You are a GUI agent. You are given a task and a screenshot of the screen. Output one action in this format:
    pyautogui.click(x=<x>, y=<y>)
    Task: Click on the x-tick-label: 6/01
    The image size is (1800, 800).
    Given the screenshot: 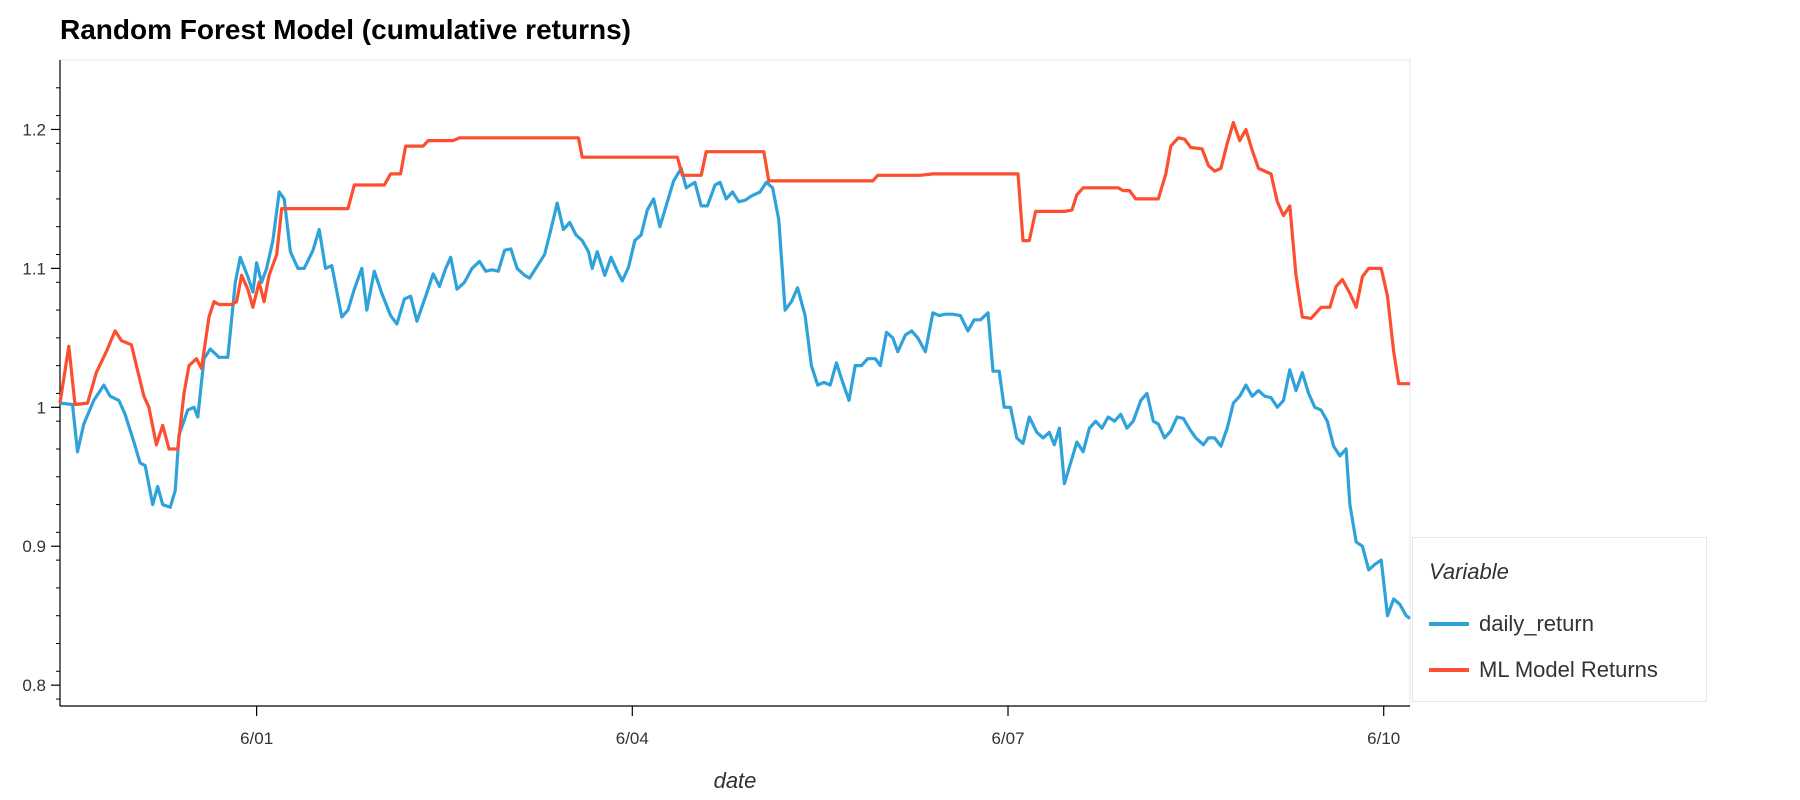 What is the action you would take?
    pyautogui.click(x=256, y=738)
    